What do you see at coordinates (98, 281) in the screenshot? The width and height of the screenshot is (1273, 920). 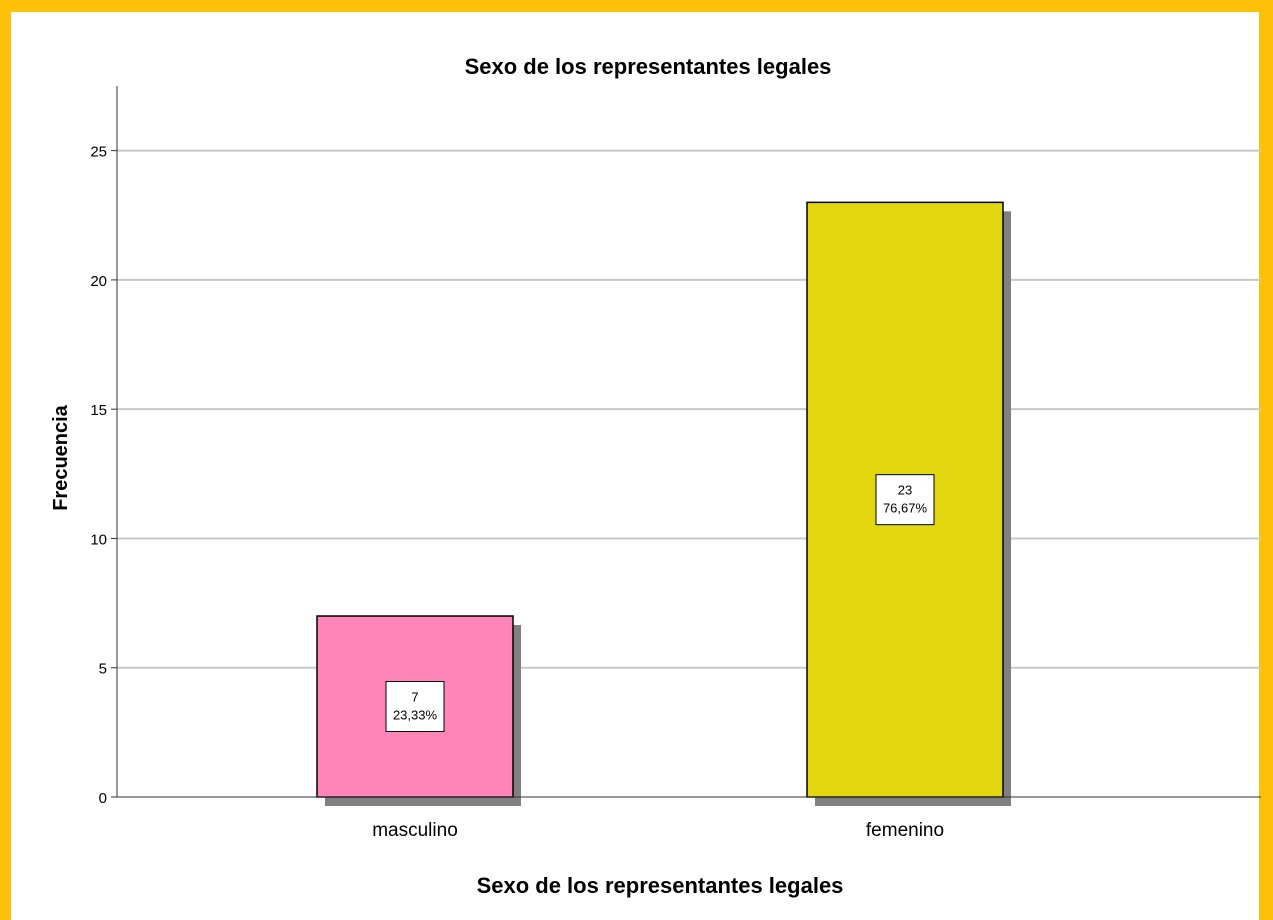 I see `y-tick-label: 20` at bounding box center [98, 281].